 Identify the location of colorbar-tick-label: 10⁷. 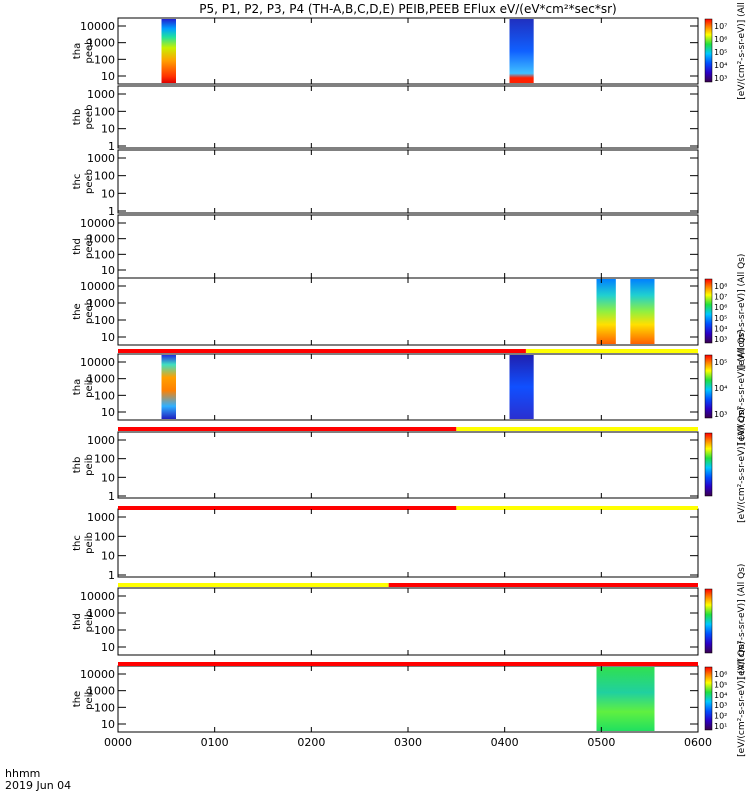
(720, 297).